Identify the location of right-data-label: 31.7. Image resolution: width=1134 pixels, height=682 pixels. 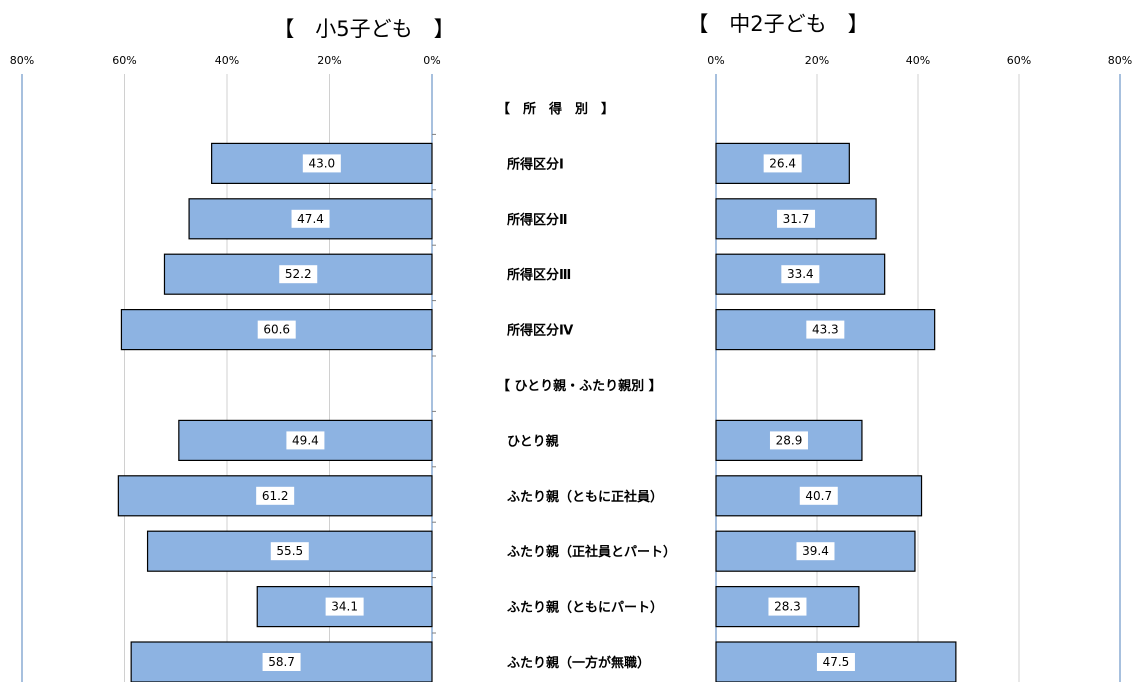
(796, 219).